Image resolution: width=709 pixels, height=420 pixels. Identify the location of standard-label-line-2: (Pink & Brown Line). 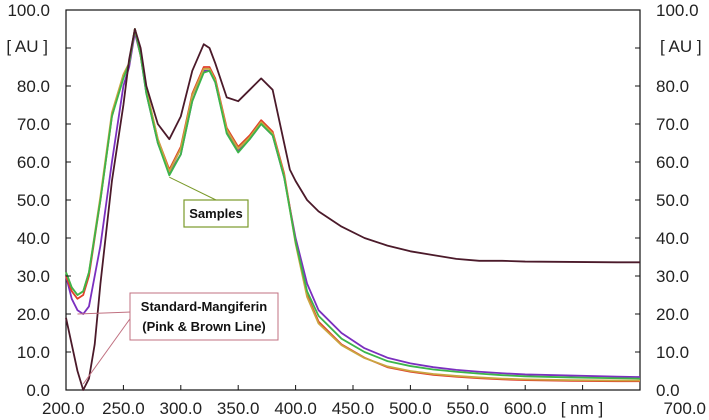
(204, 326).